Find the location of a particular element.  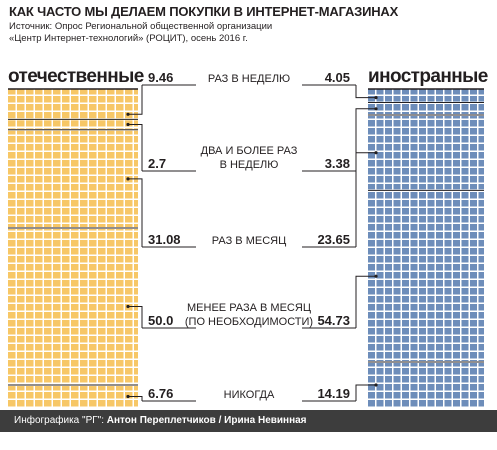

category-label-4-line-1: МЕНЕЕ РАЗА В МЕСЯЦ is located at coordinates (249, 308).